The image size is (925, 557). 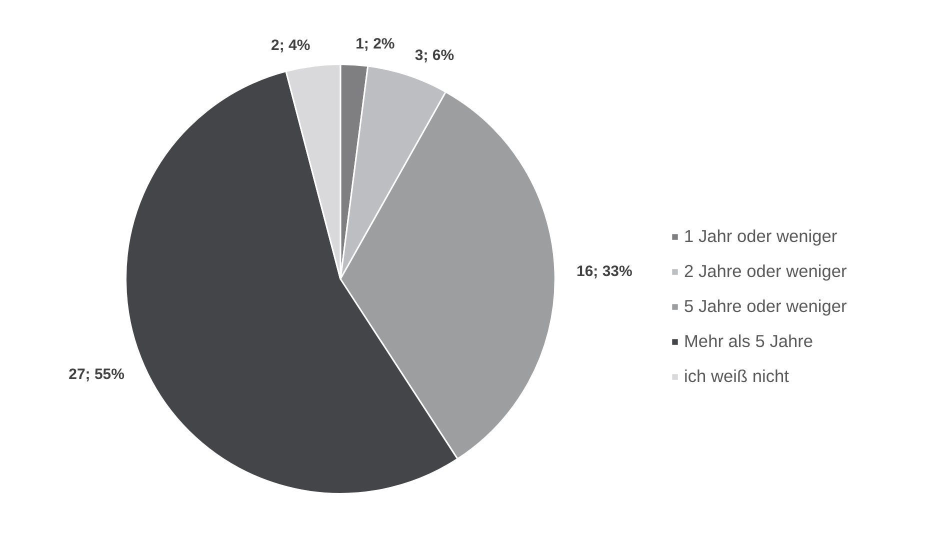 I want to click on data-label: 2; 4%, so click(x=290, y=45).